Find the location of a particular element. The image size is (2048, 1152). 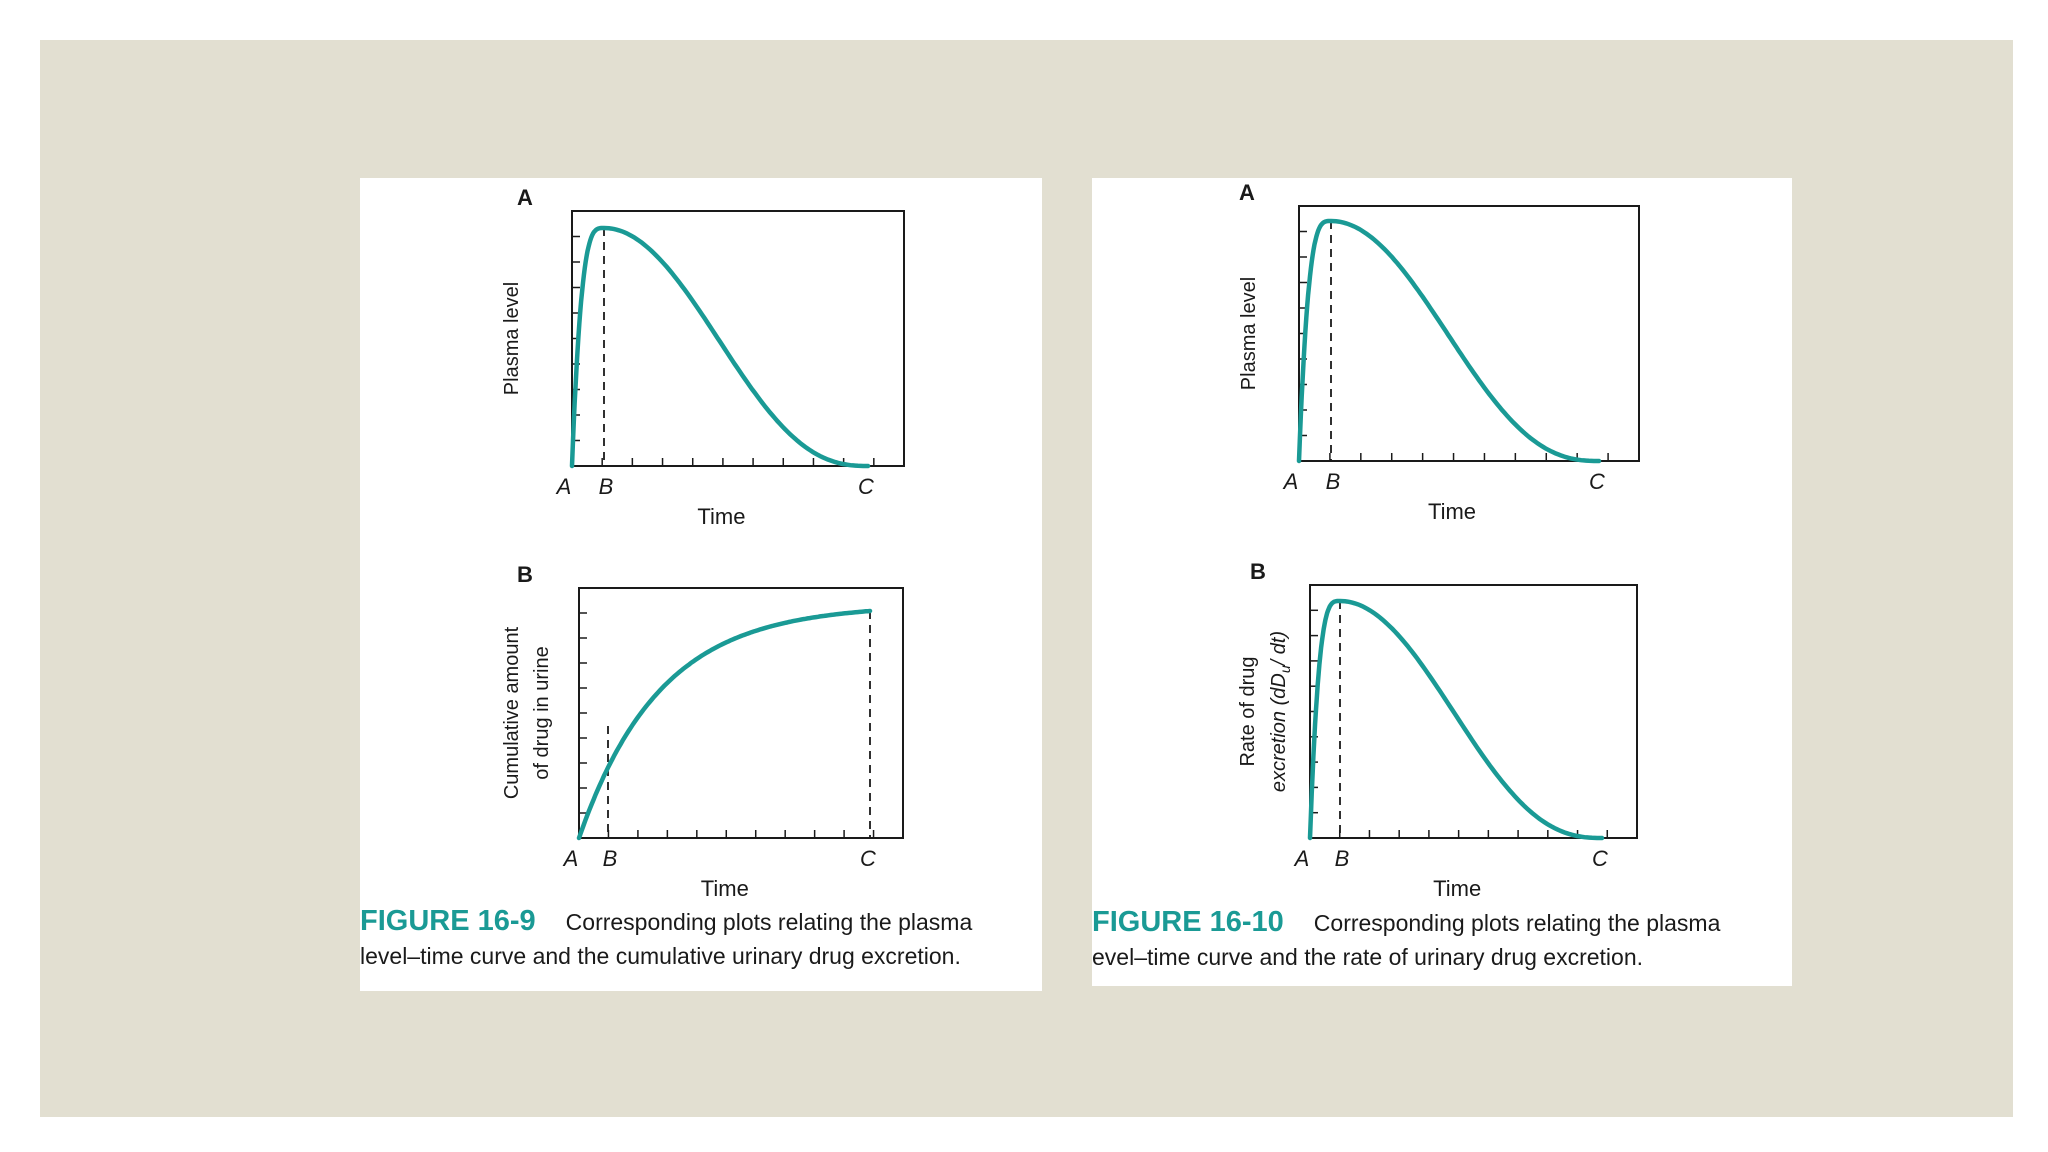

y-axis-label-line-2: of drug in urine is located at coordinates (542, 712).